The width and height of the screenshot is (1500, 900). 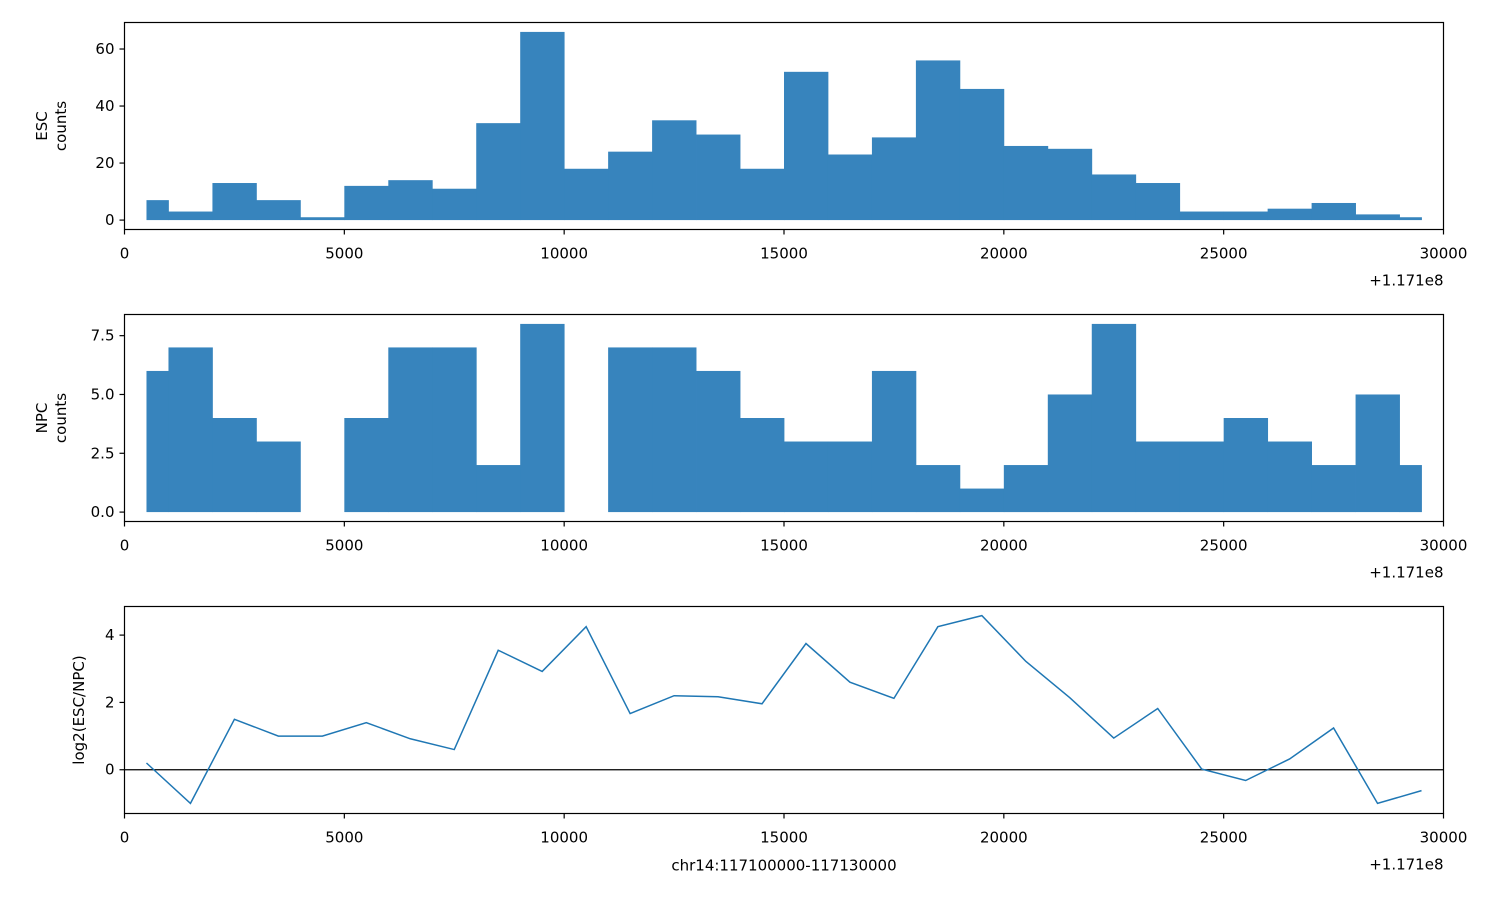 I want to click on y-tick-label: 0, so click(x=110, y=770).